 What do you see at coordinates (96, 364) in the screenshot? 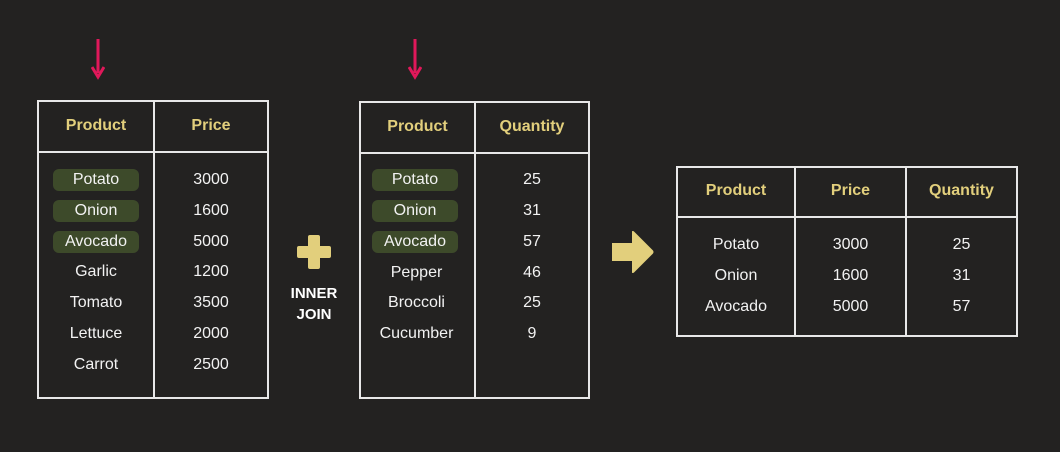
I see `left-table-cell-product: Carrot` at bounding box center [96, 364].